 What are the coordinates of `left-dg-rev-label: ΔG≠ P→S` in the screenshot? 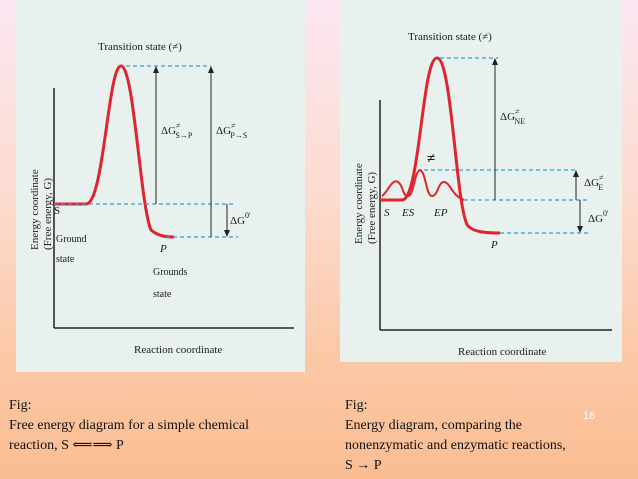 It's located at (231, 130).